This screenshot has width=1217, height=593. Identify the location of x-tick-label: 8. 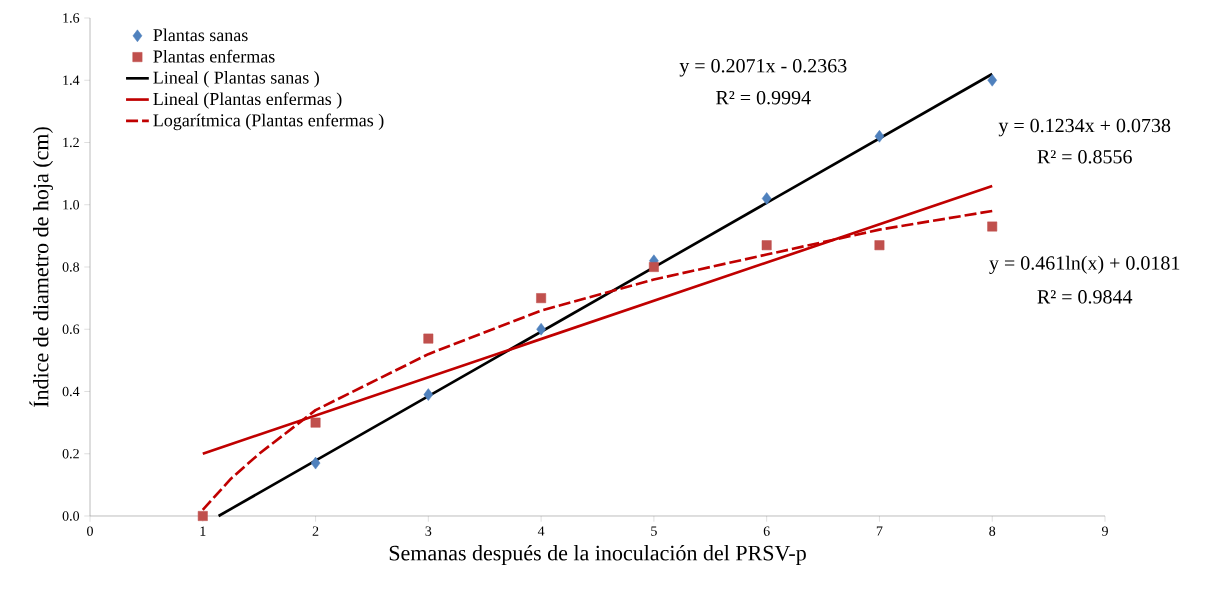
(992, 531).